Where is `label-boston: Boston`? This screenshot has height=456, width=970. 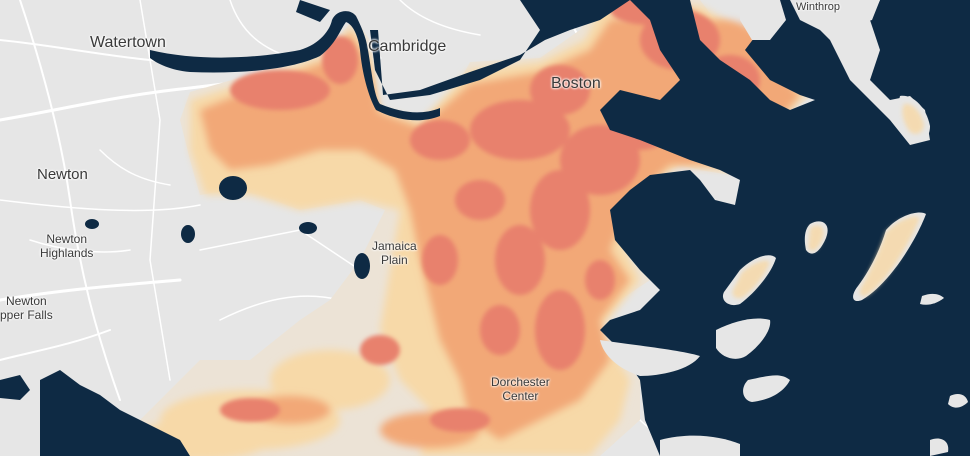
label-boston: Boston is located at coordinates (576, 83).